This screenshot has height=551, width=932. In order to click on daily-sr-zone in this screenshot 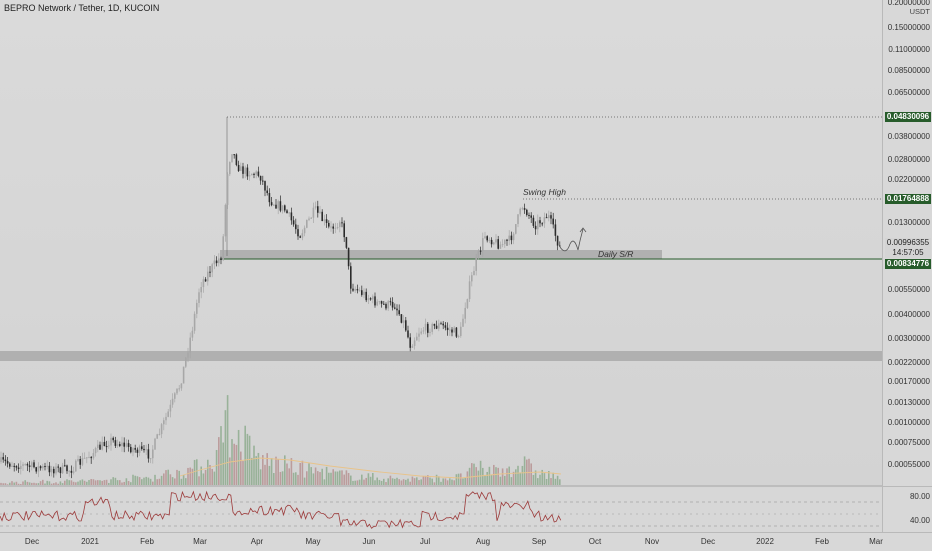, I will do `click(441, 254)`.